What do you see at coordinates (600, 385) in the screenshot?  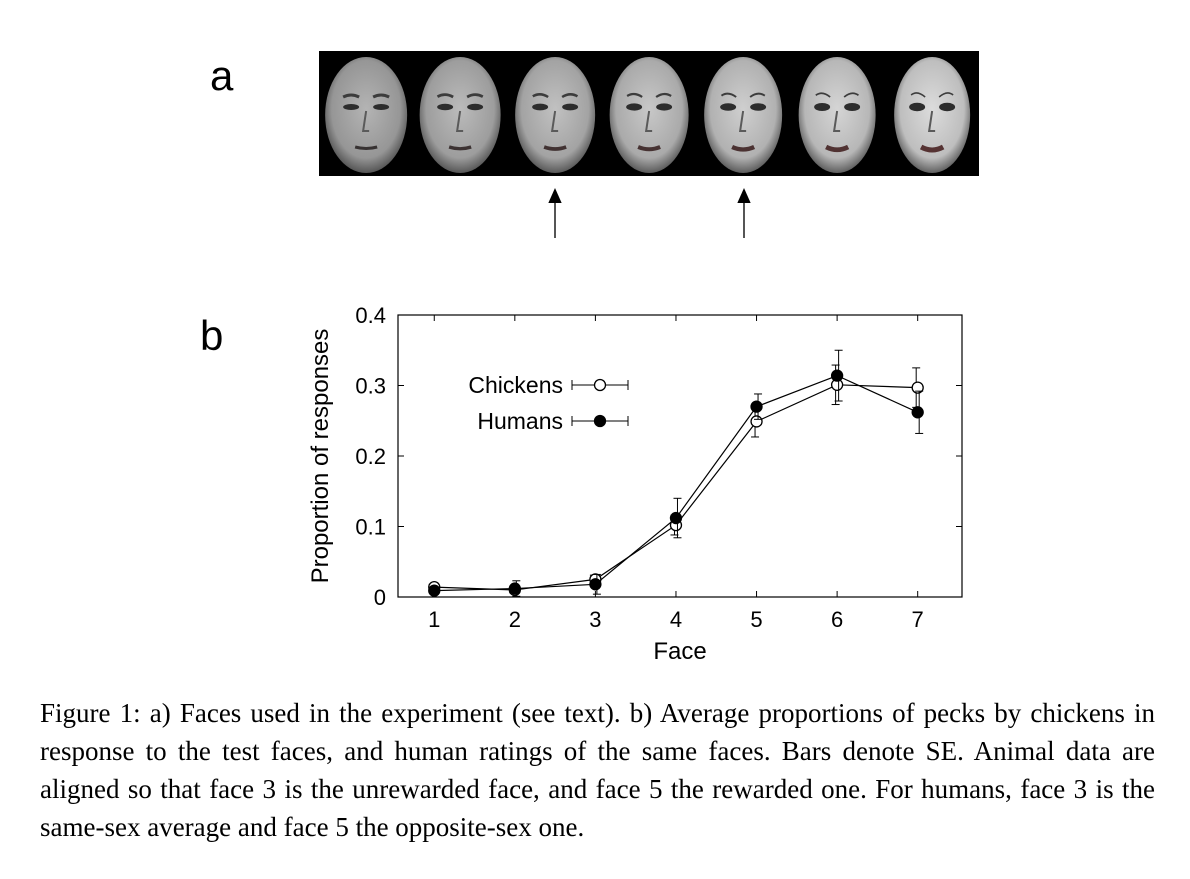 I see `legend-marker-chickens` at bounding box center [600, 385].